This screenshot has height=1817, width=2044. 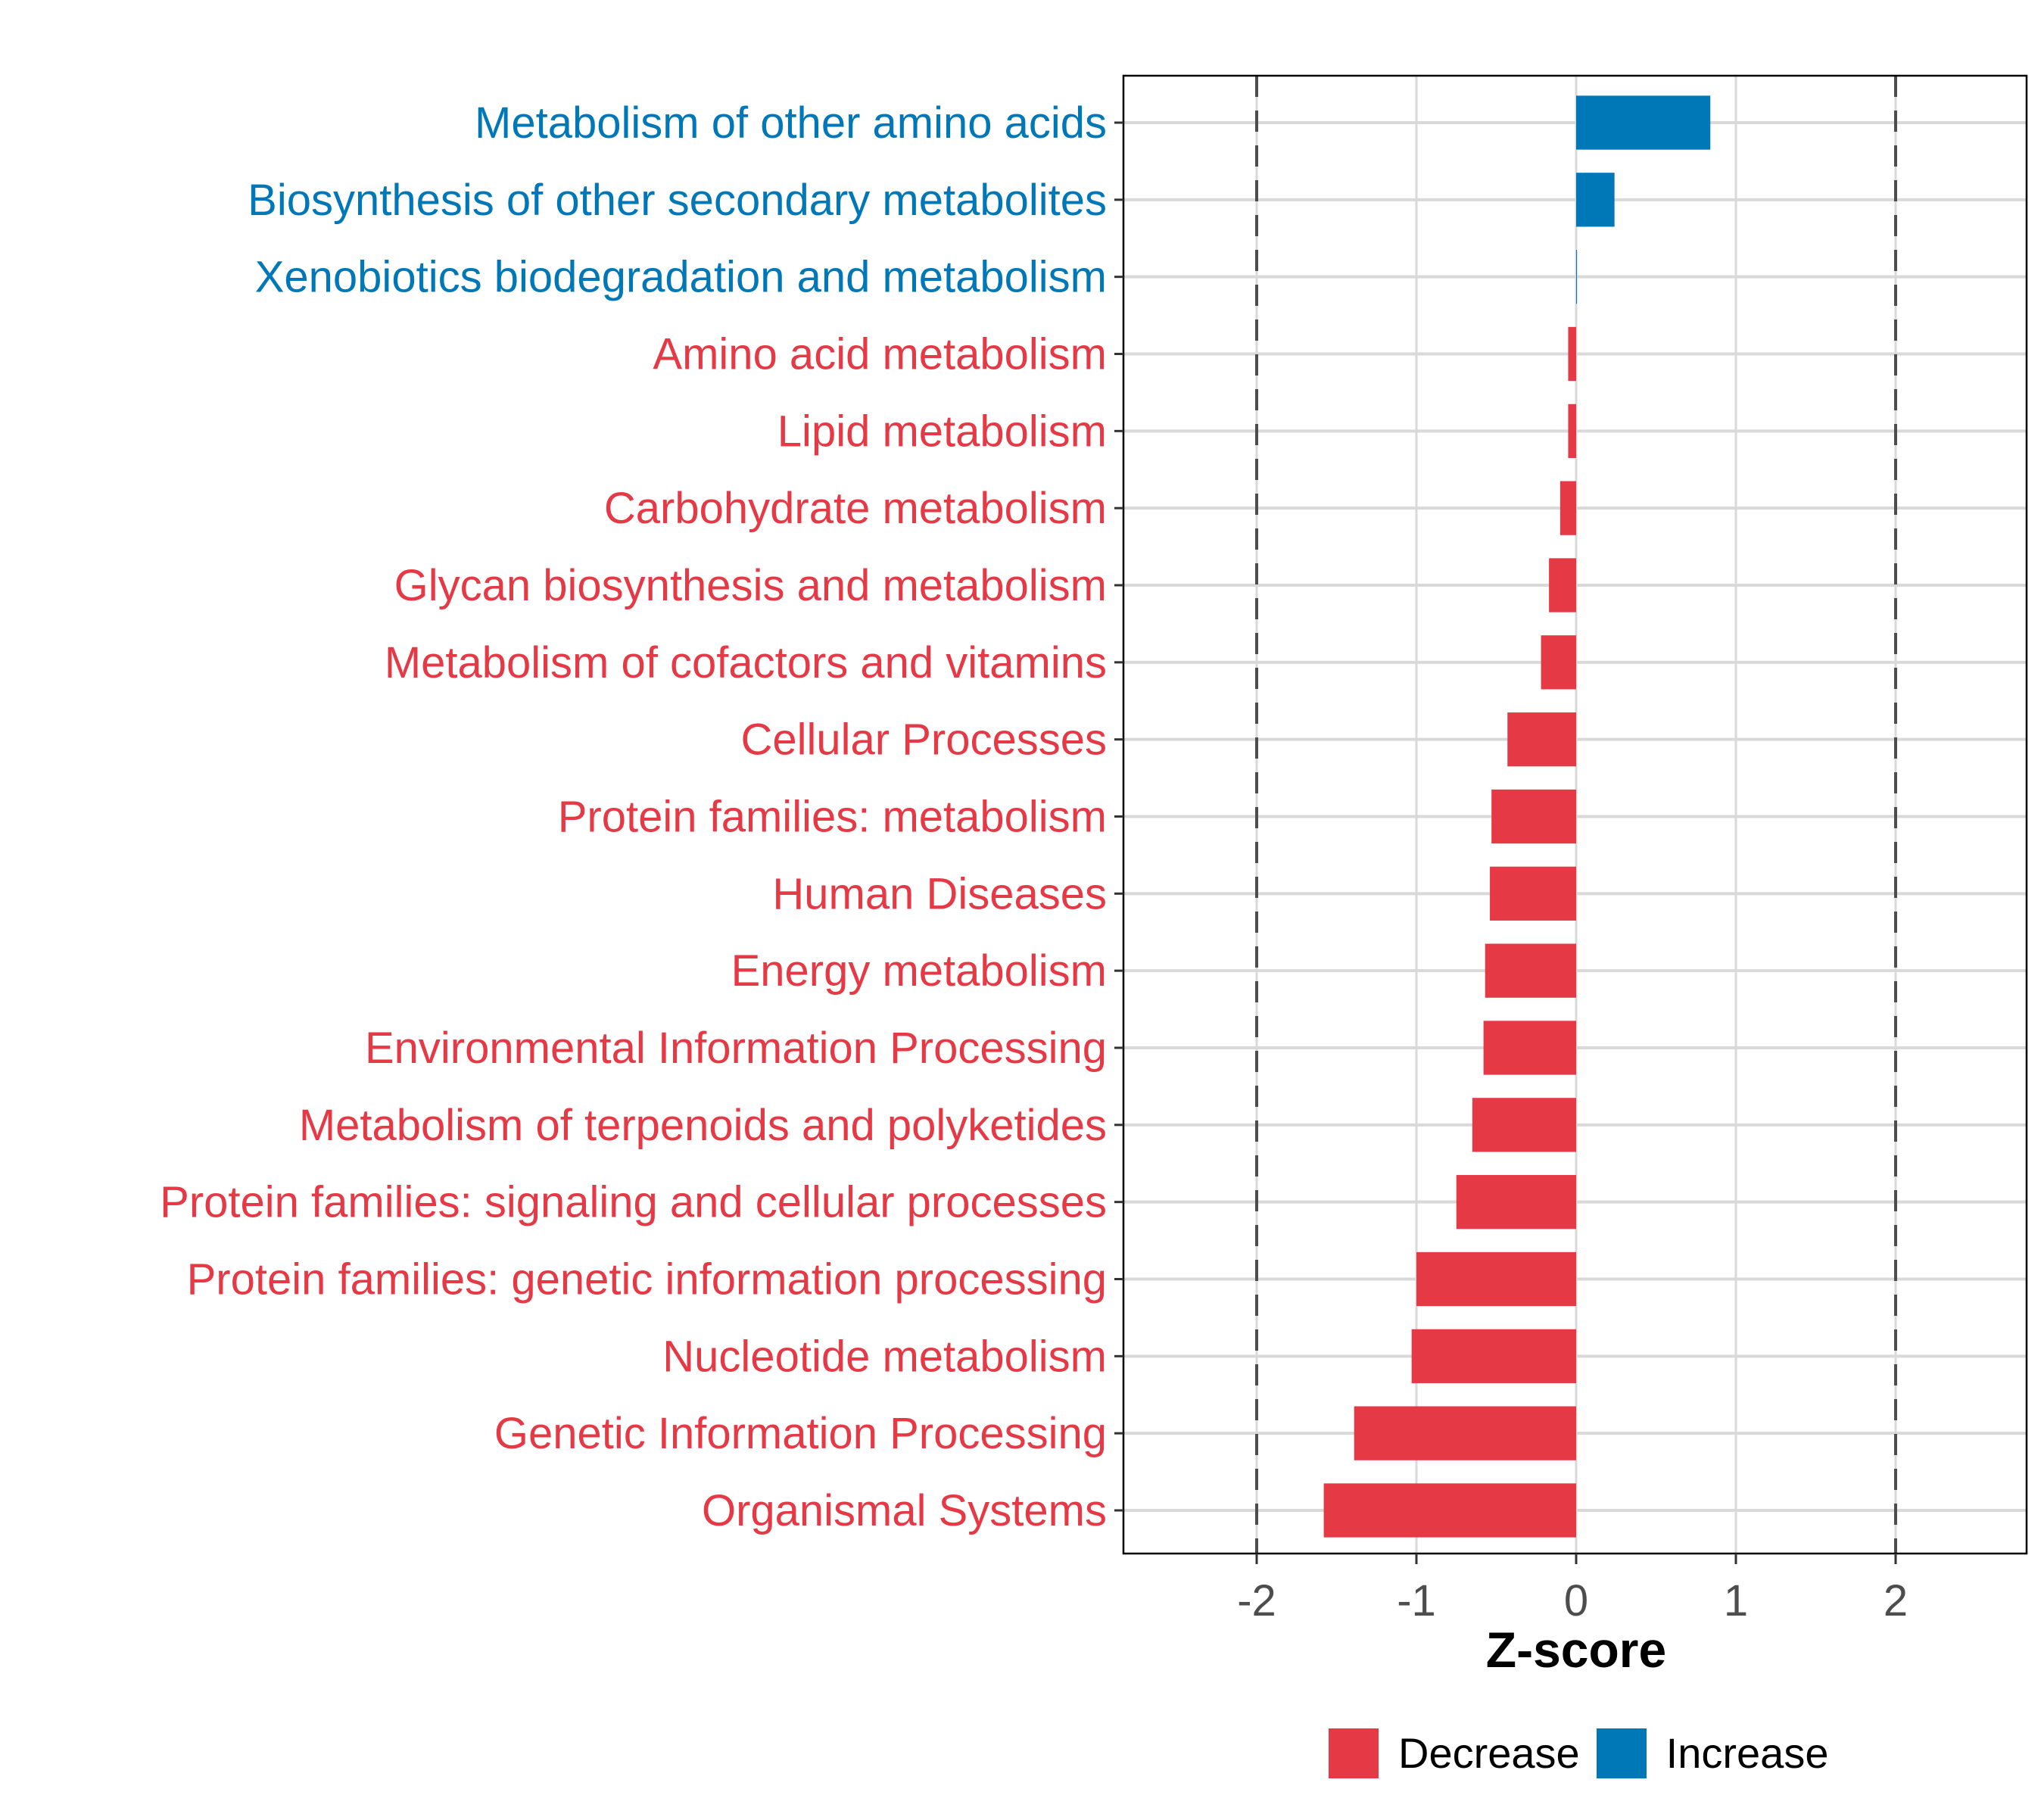 I want to click on y-tick-label: Glycan biosynthesis and metabolism, so click(x=750, y=585).